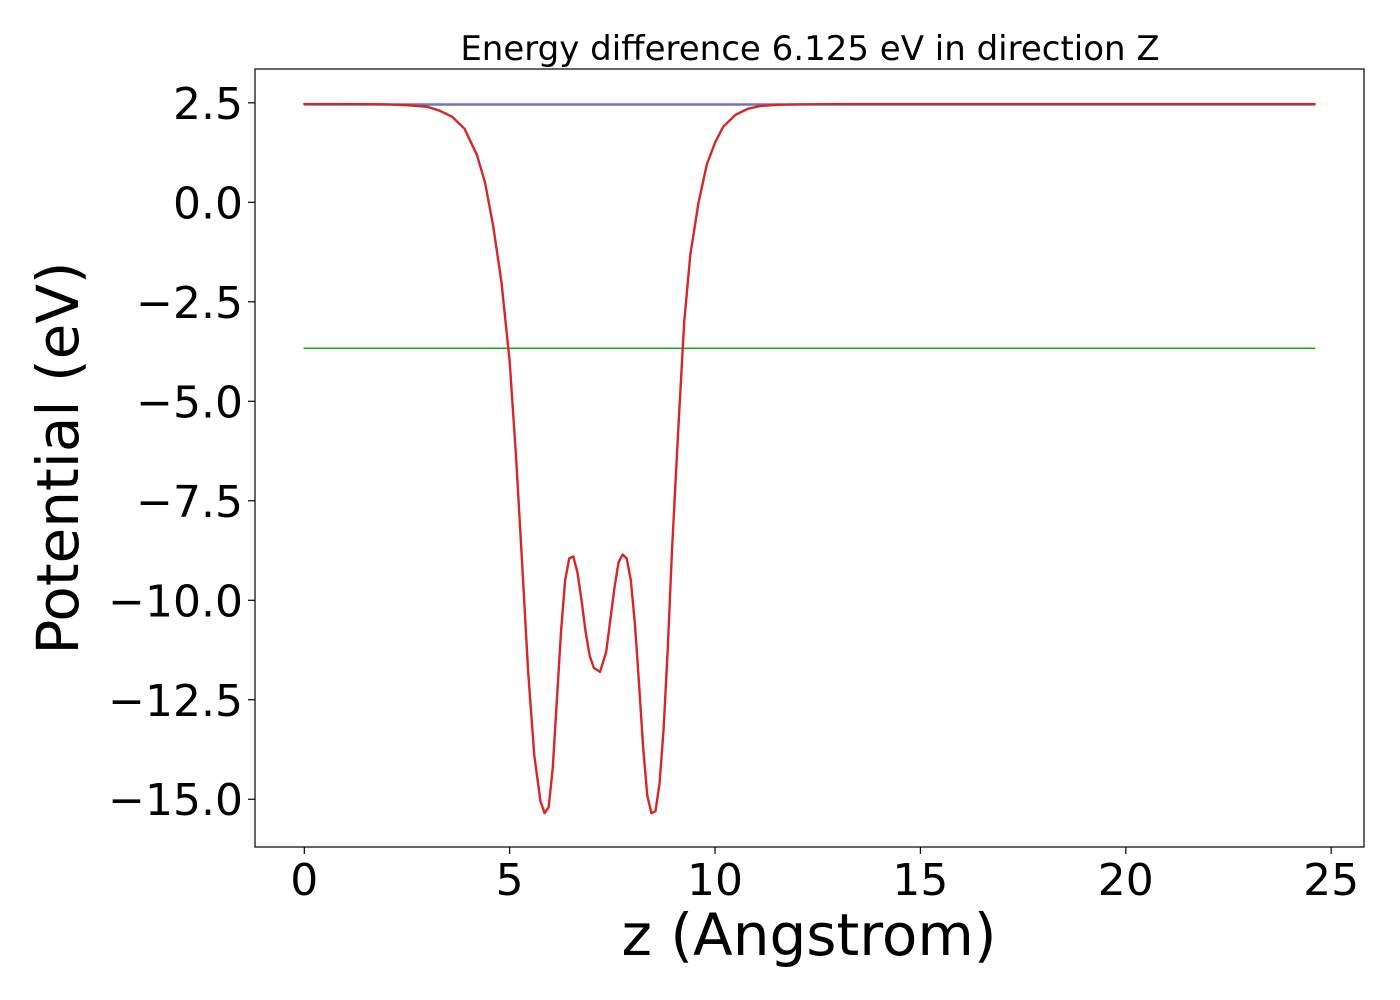  Describe the element at coordinates (208, 203) in the screenshot. I see `y-tick-label: 0.0` at that location.